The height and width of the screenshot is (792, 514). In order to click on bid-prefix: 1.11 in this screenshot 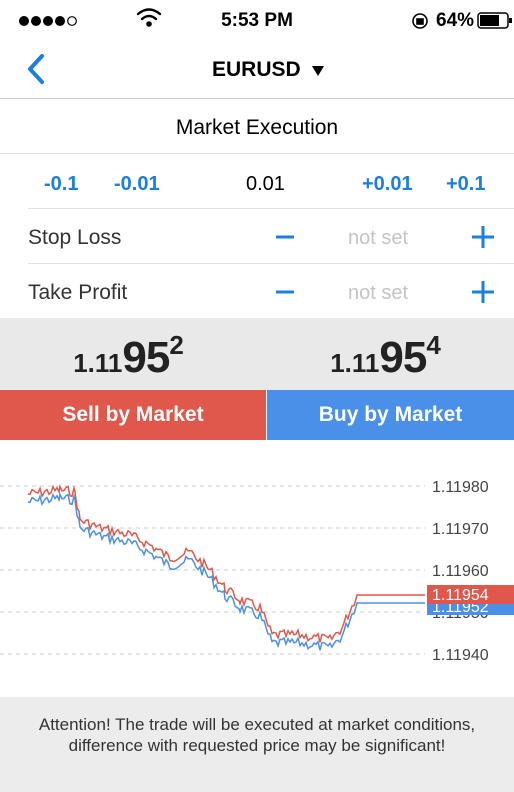, I will do `click(98, 363)`.